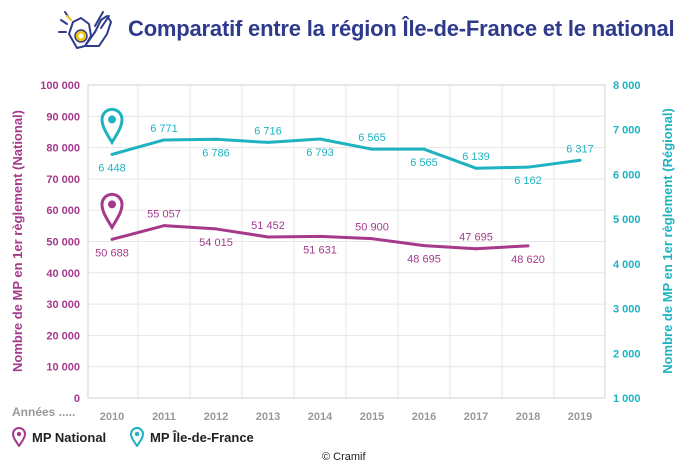  I want to click on data-label: 51 452, so click(268, 226).